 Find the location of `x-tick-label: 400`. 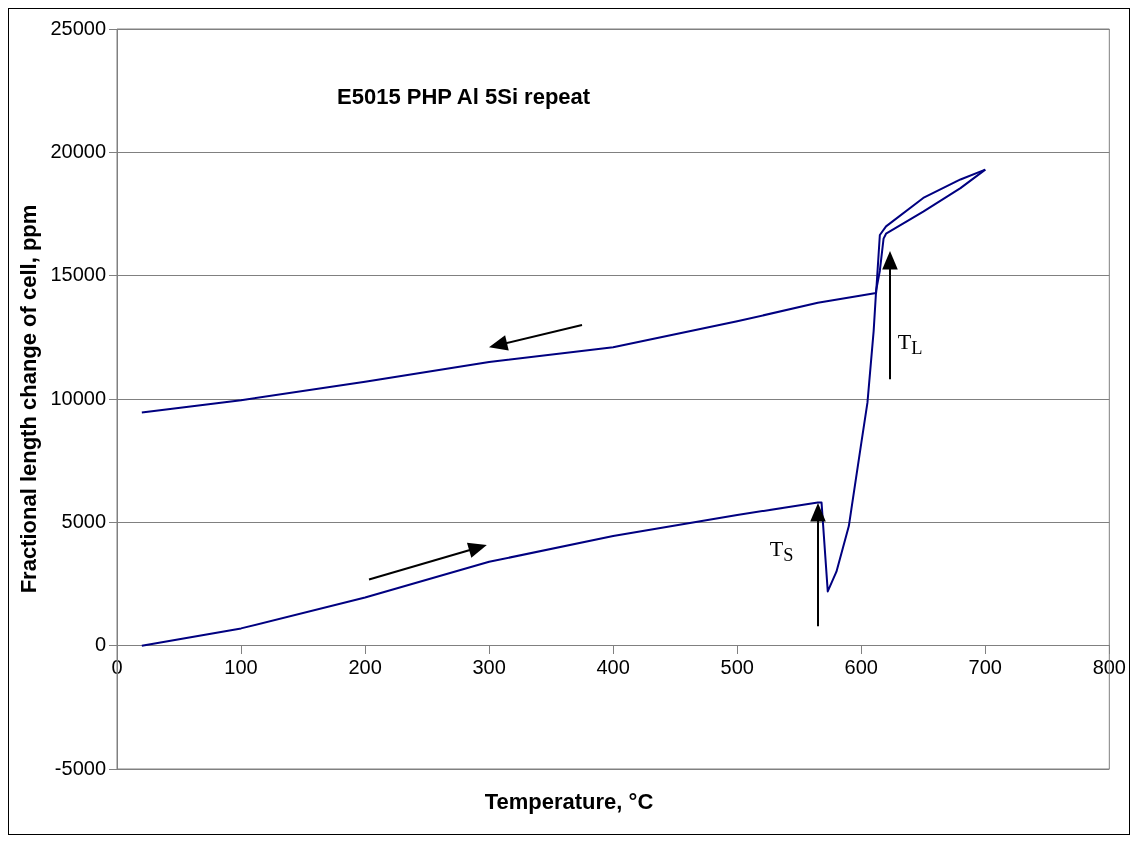

x-tick-label: 400 is located at coordinates (613, 667).